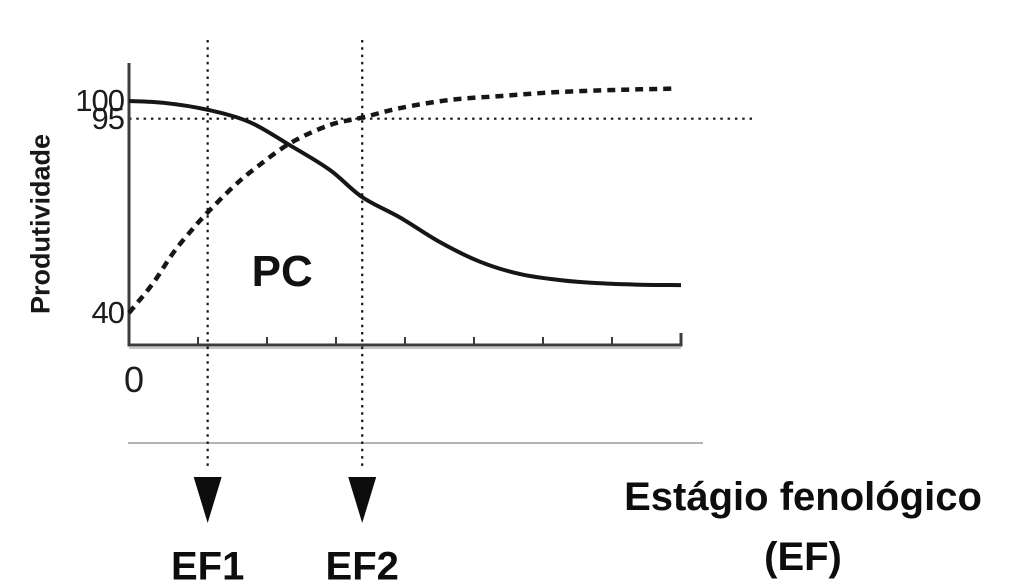  Describe the element at coordinates (108, 118) in the screenshot. I see `y-tick-label-95: 95` at that location.